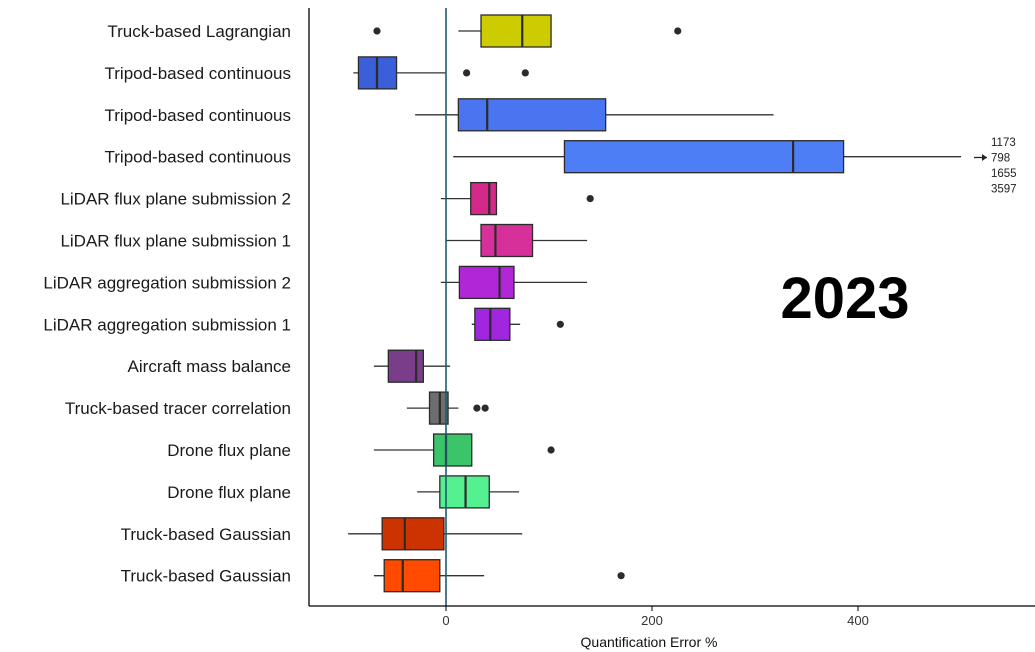 Image resolution: width=1035 pixels, height=652 pixels. I want to click on offscale-arrow-head, so click(984, 157).